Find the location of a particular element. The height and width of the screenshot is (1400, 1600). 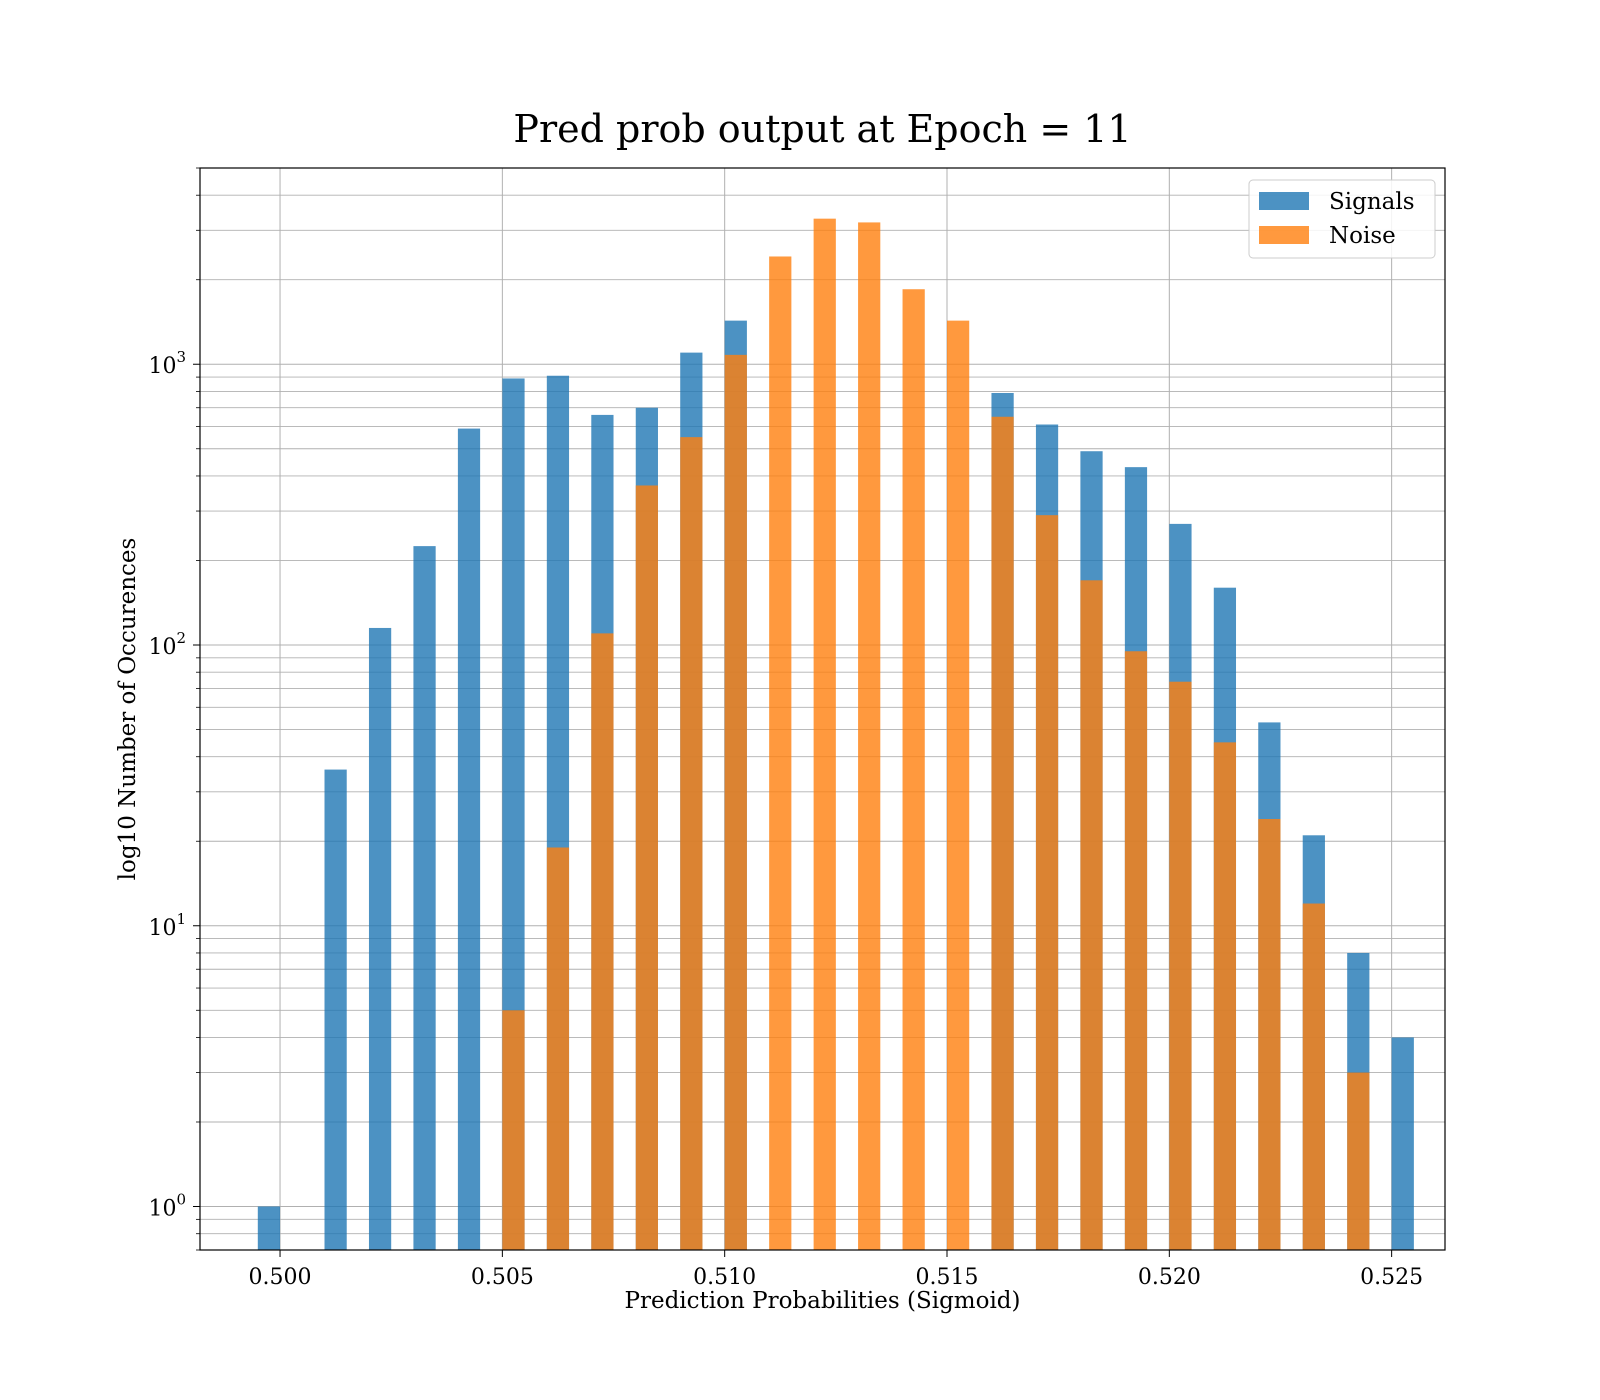

x-tick-label: 0.515 is located at coordinates (947, 1277).